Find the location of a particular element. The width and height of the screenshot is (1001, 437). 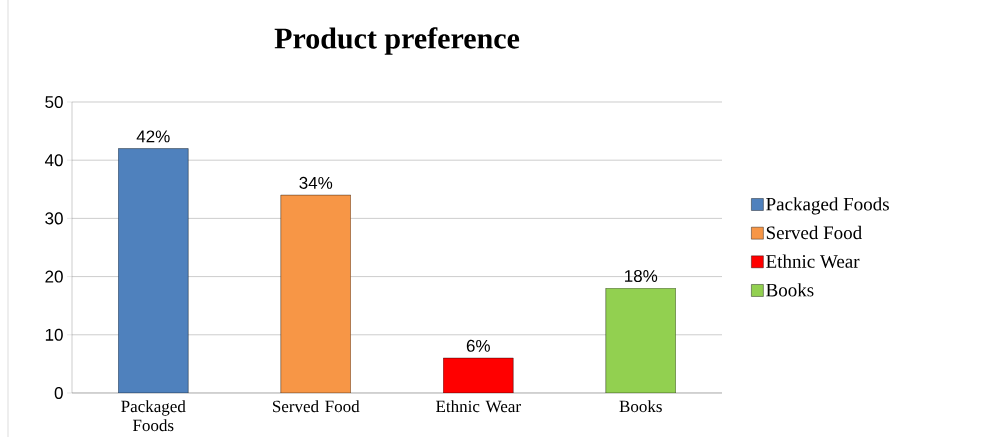

y-tick-label: 40 is located at coordinates (53, 160).